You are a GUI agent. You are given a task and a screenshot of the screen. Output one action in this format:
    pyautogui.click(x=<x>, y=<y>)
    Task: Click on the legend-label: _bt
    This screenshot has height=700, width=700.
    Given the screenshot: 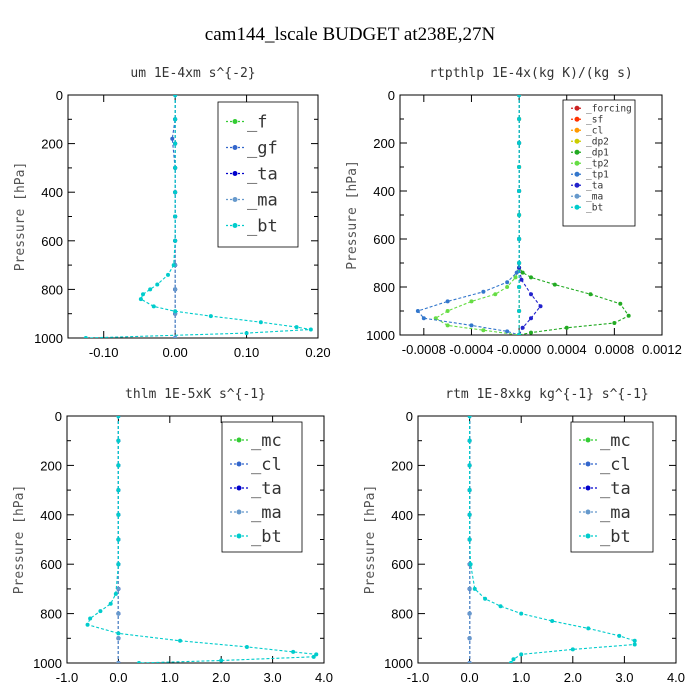 What is the action you would take?
    pyautogui.click(x=594, y=208)
    